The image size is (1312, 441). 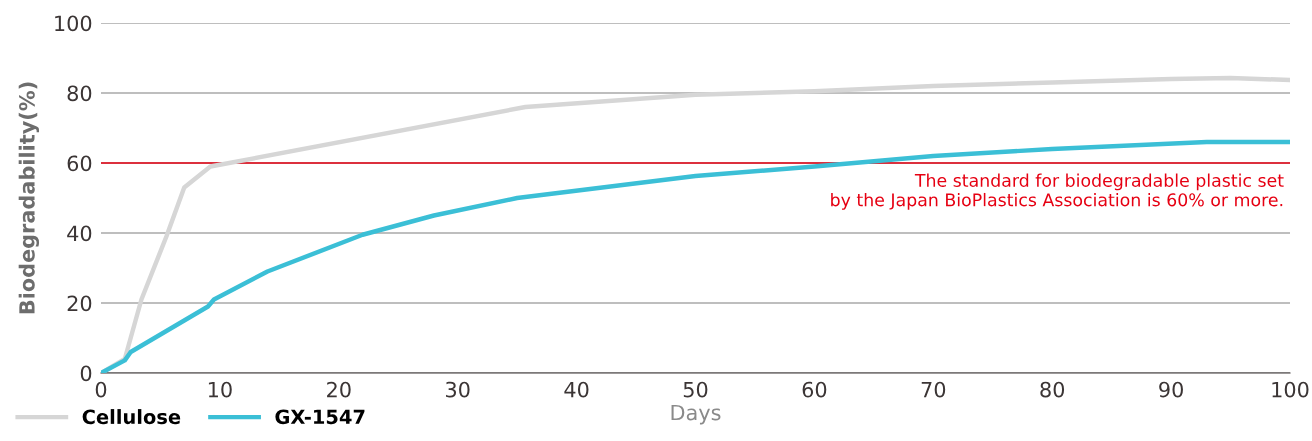 What do you see at coordinates (814, 389) in the screenshot?
I see `x-tick-label: 60` at bounding box center [814, 389].